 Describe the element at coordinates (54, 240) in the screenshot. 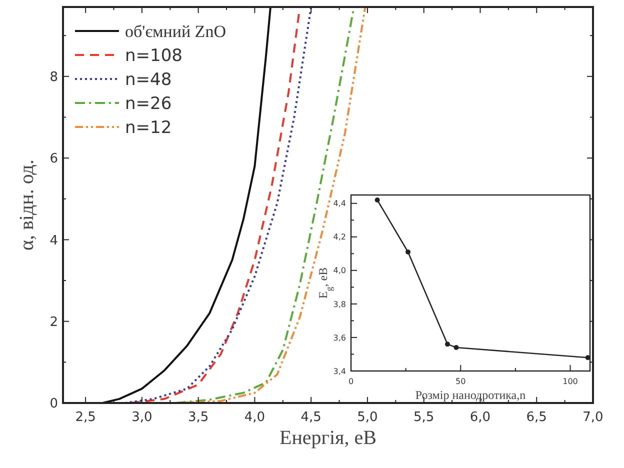

I see `y-tick-label: 4` at that location.